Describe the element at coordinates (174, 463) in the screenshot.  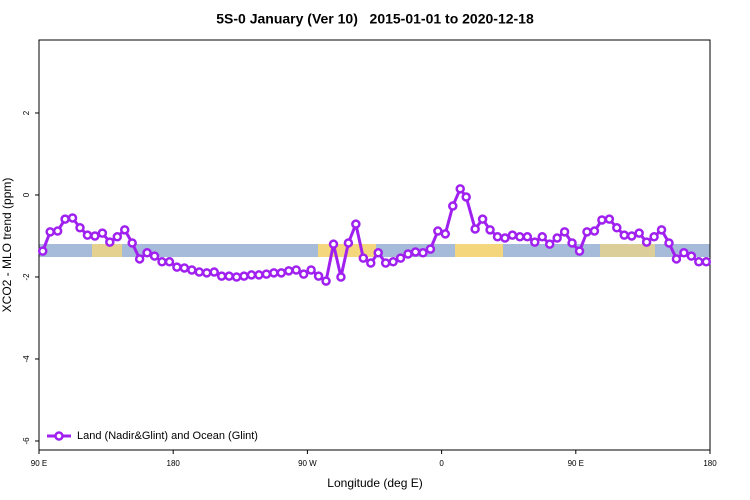
I see `x-tick-label: 180` at that location.